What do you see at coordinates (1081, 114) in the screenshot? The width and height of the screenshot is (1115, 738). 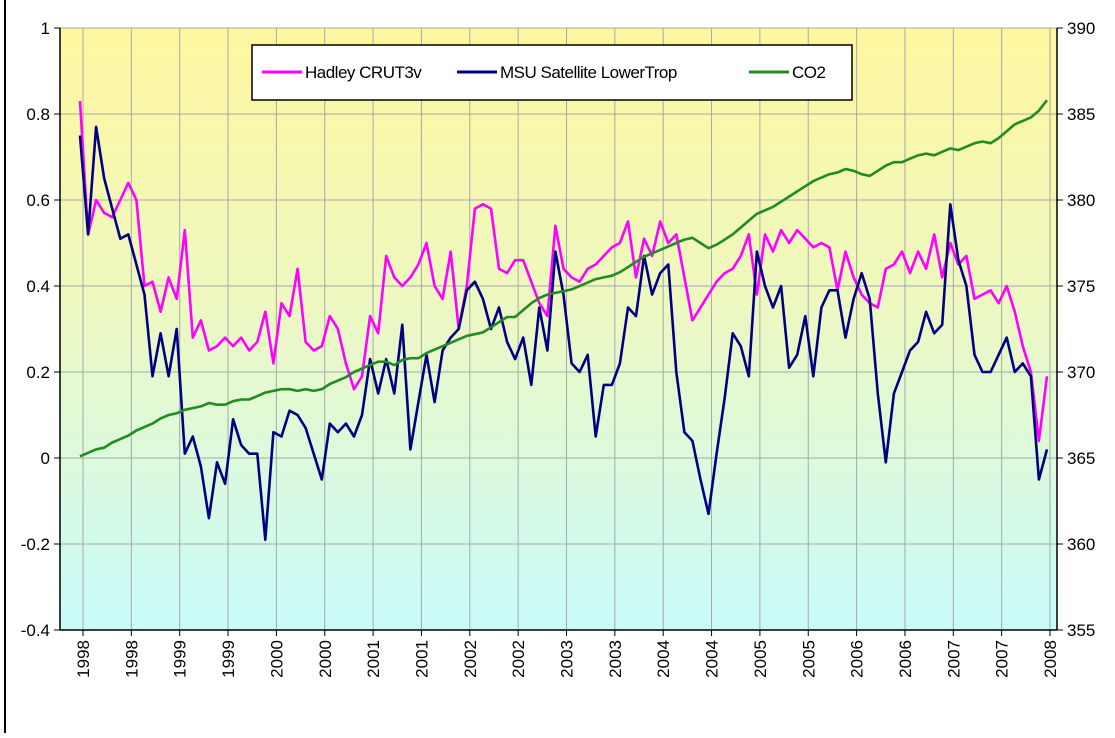 I see `y2-tick-label: 385` at bounding box center [1081, 114].